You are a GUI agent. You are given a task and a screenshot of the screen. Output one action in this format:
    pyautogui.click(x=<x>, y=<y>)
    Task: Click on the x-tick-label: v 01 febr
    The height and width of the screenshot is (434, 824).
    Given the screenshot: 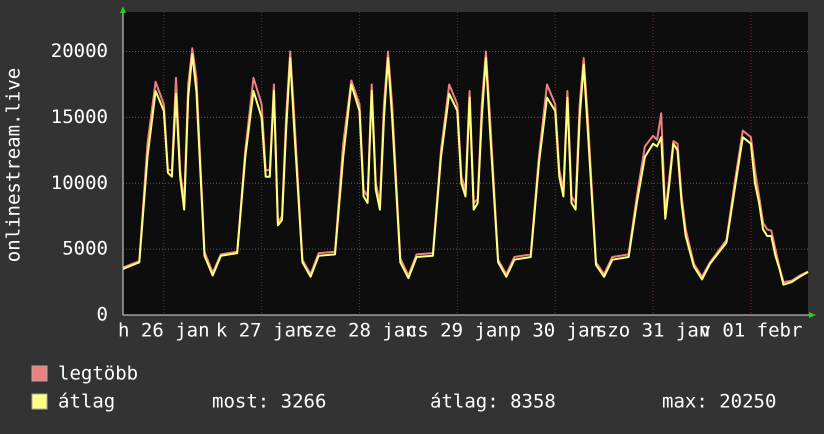 What is the action you would take?
    pyautogui.click(x=750, y=331)
    